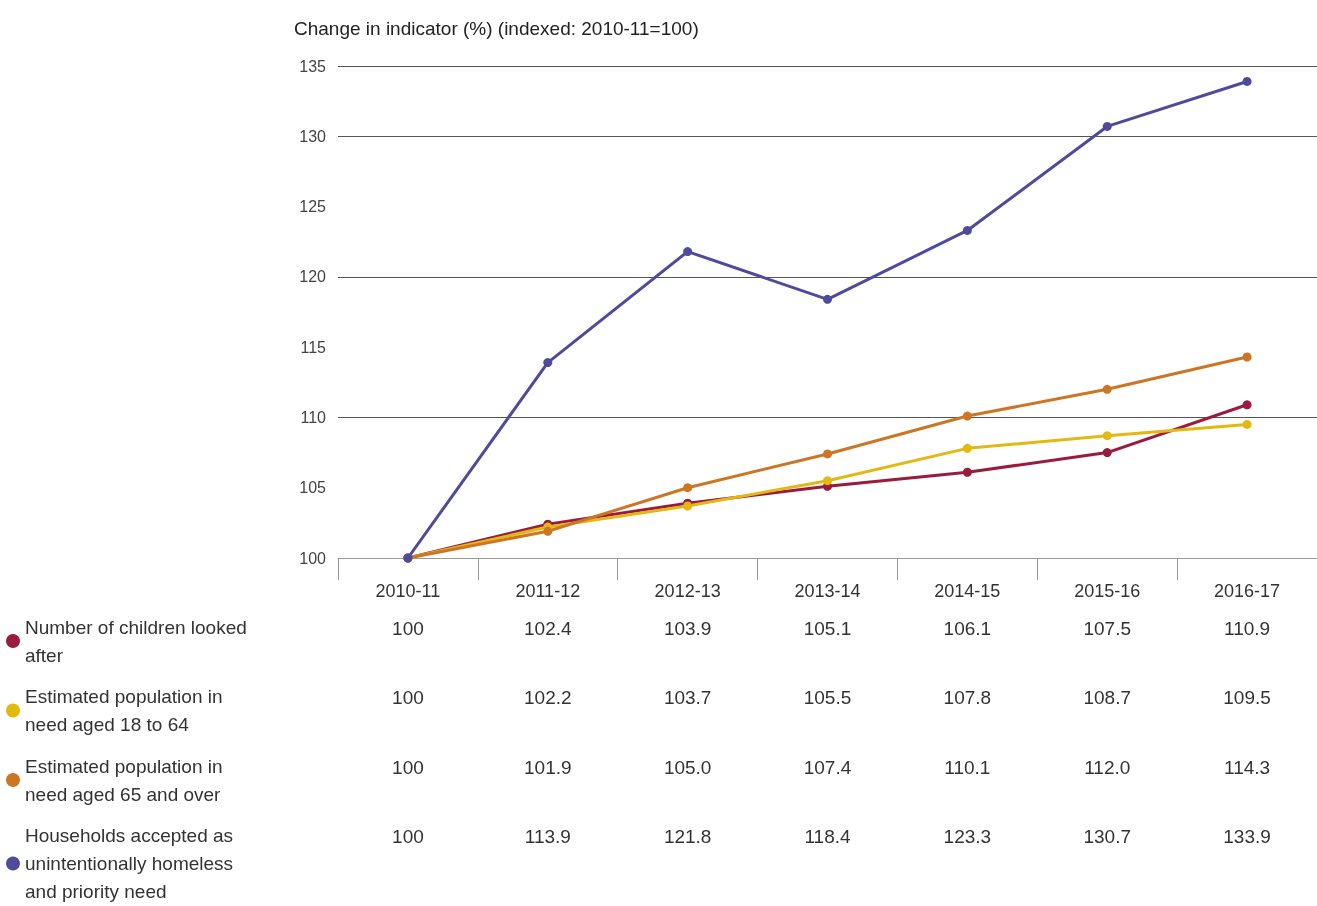  Describe the element at coordinates (827, 836) in the screenshot. I see `data-label: 118.4` at that location.